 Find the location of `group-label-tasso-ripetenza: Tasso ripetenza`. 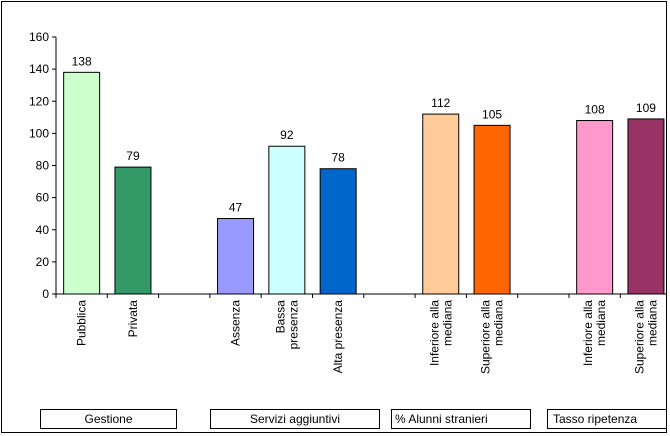

group-label-tasso-ripetenza: Tasso ripetenza is located at coordinates (606, 419).